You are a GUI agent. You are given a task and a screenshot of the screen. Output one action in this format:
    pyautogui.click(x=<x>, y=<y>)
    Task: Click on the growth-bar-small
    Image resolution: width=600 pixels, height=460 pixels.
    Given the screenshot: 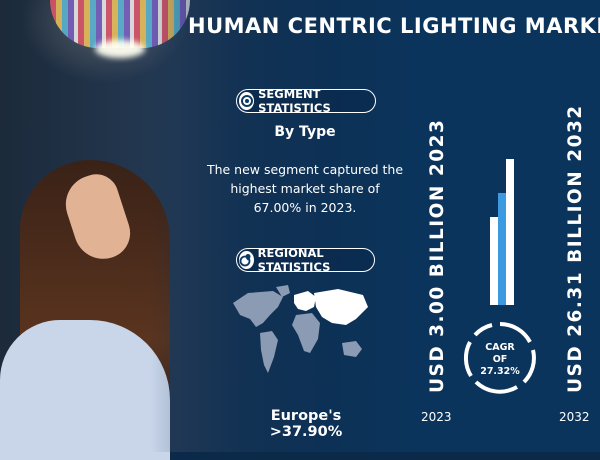 What is the action you would take?
    pyautogui.click(x=494, y=261)
    